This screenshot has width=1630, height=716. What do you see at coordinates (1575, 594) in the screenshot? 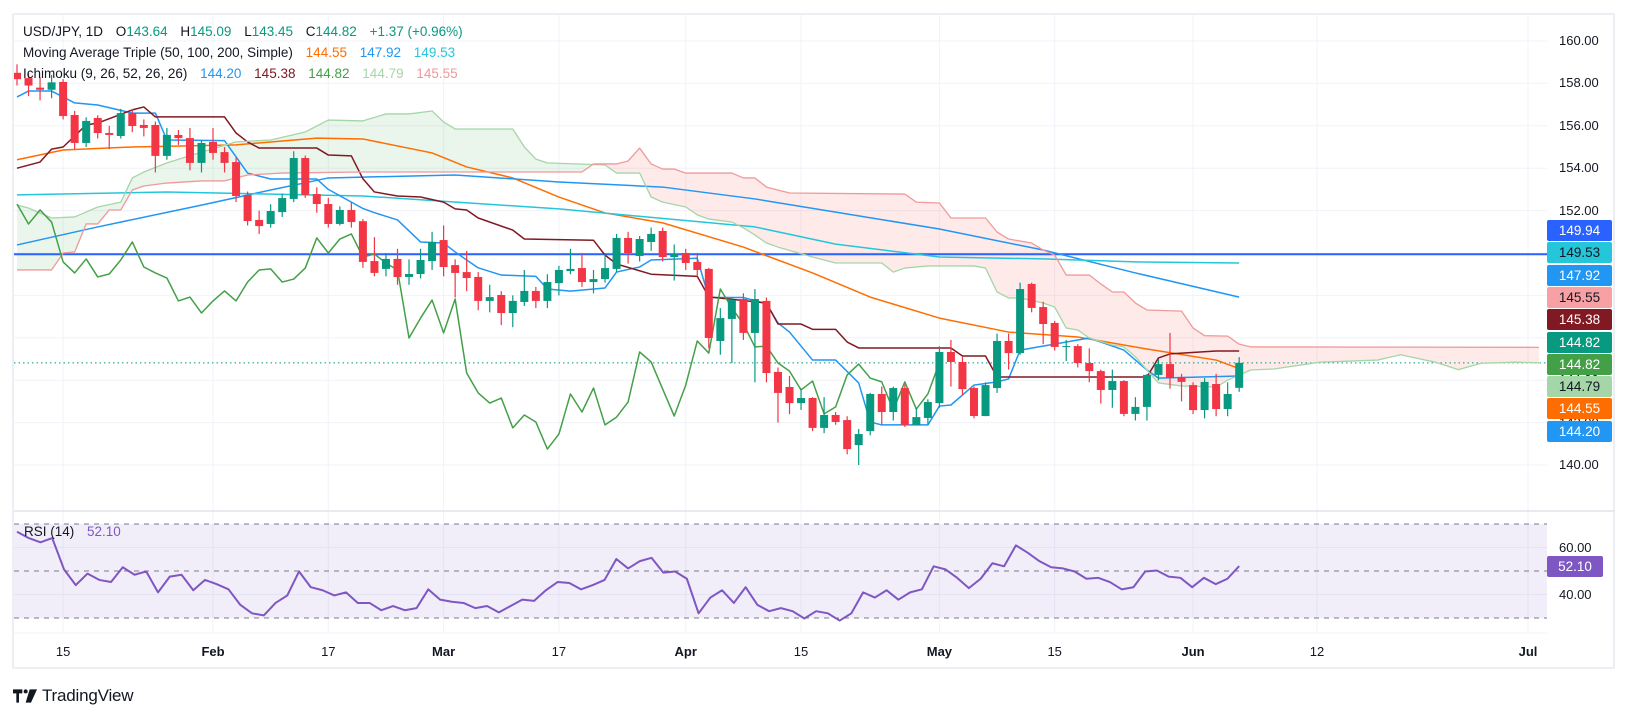
I see `rsi-axis-label: 40.00` at bounding box center [1575, 594].